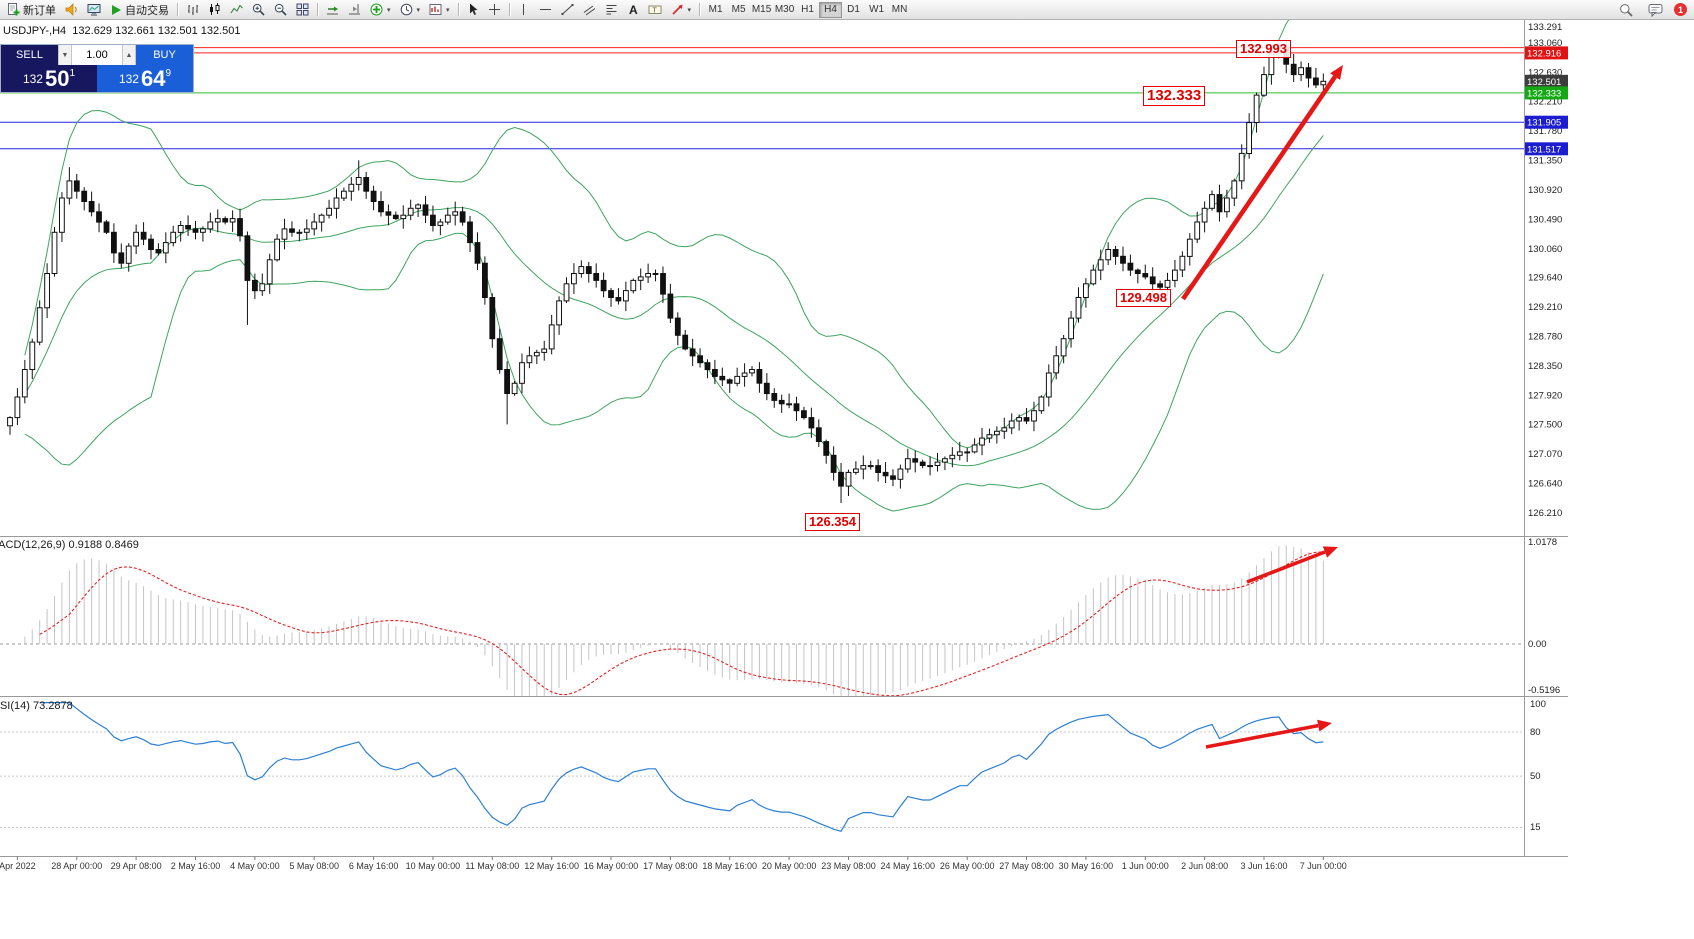 The height and width of the screenshot is (939, 1694). What do you see at coordinates (153, 78) in the screenshot?
I see `ask-big: 64` at bounding box center [153, 78].